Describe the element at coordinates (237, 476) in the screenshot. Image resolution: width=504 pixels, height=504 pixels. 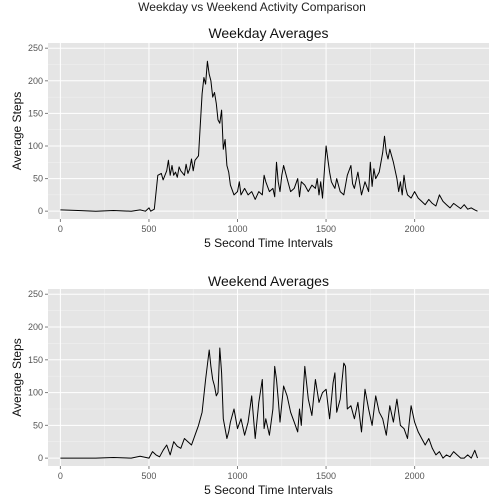
I see `panel-2-x-tick-label: 1000` at that location.